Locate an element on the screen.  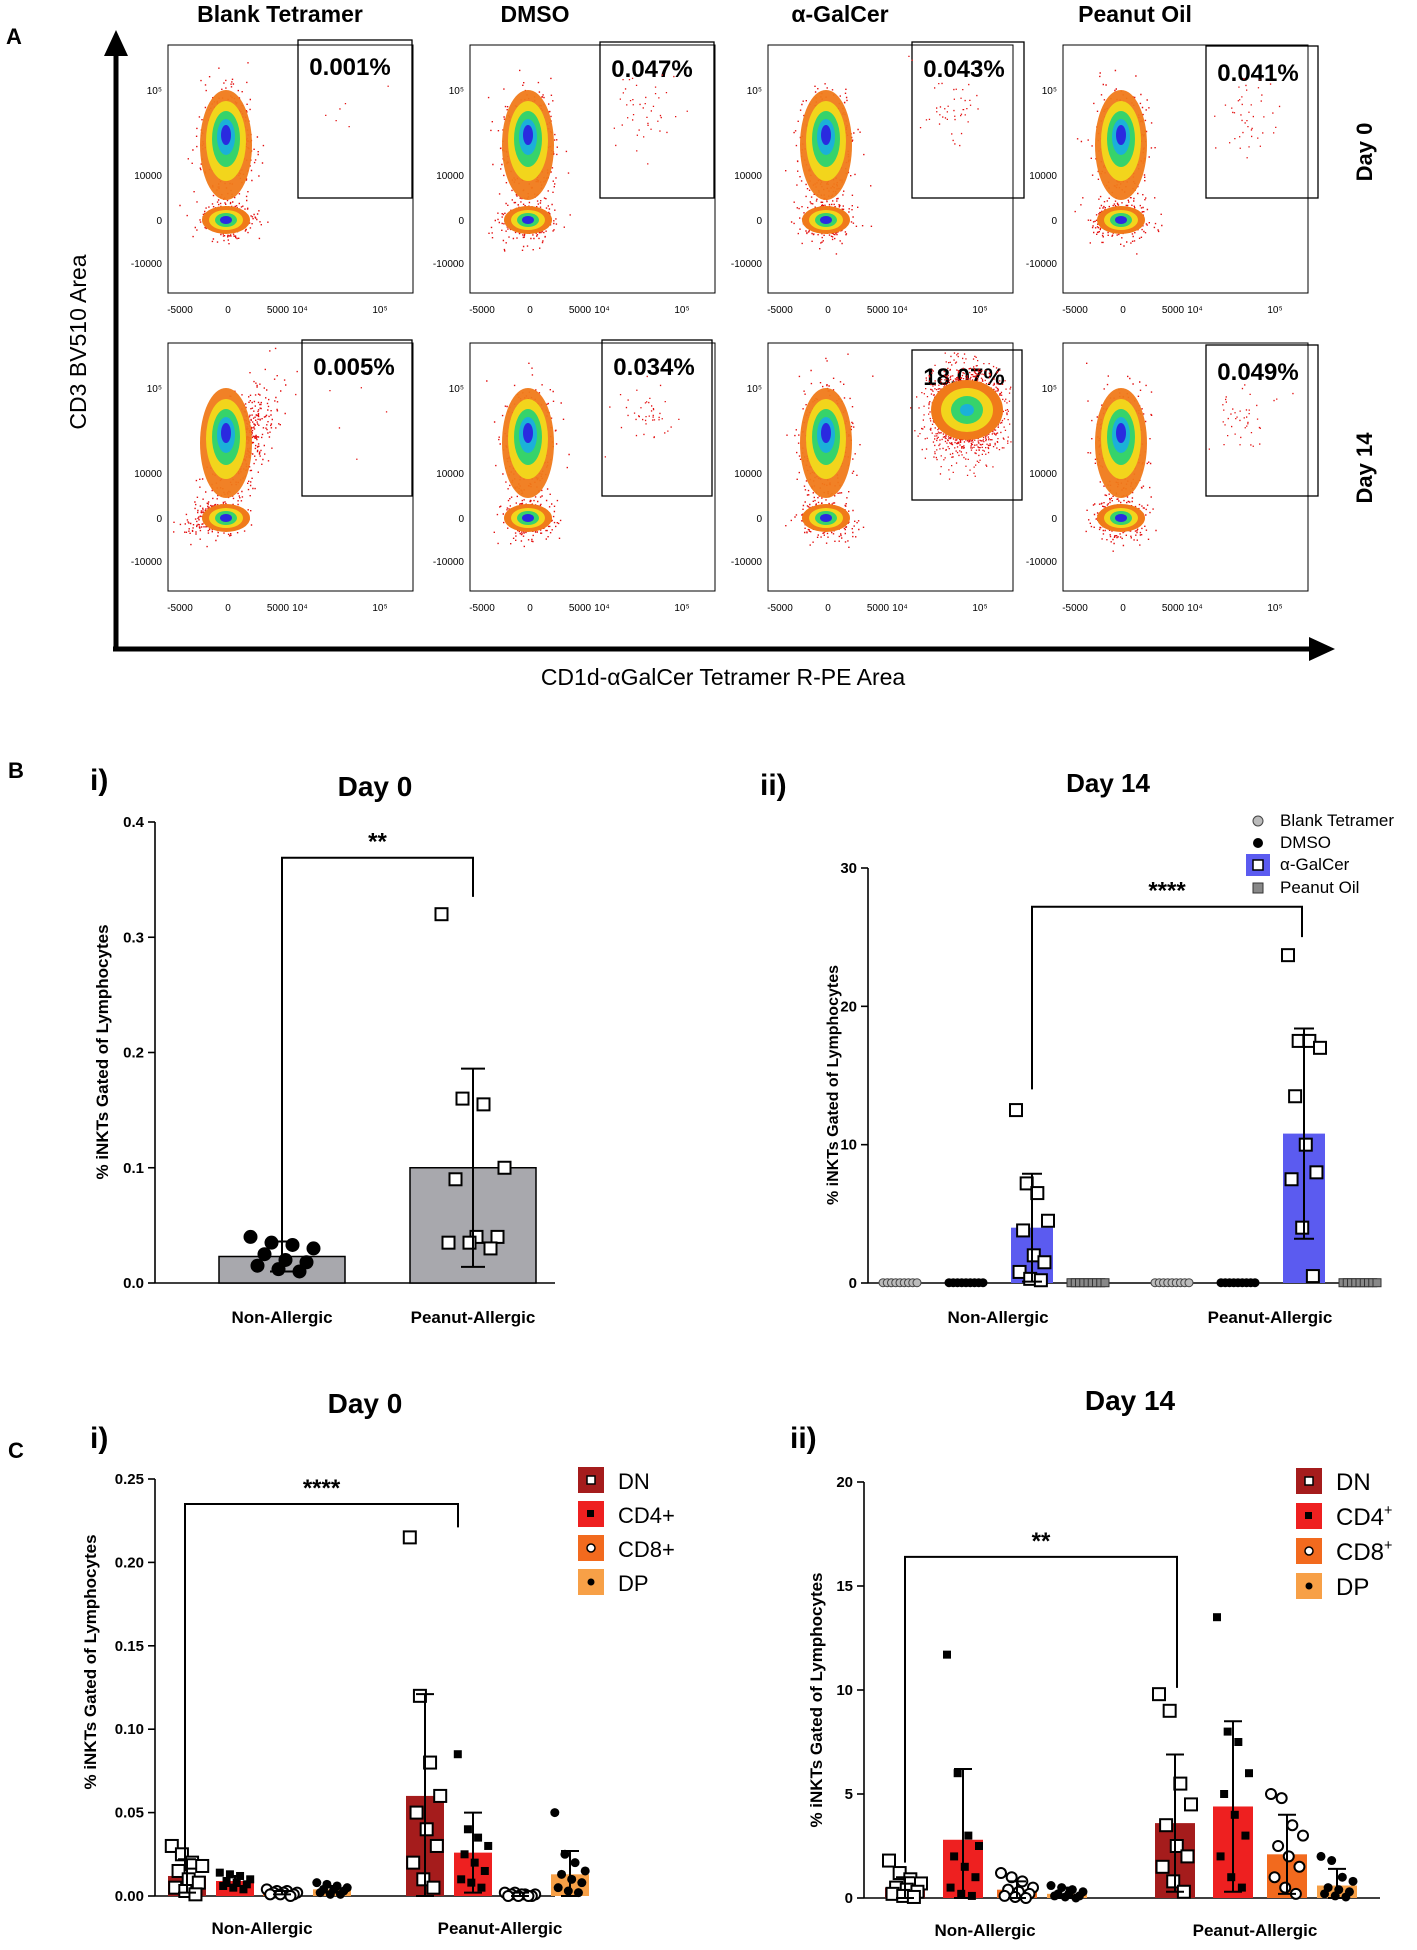
legend-label-text: CD4 is located at coordinates (1360, 1517).